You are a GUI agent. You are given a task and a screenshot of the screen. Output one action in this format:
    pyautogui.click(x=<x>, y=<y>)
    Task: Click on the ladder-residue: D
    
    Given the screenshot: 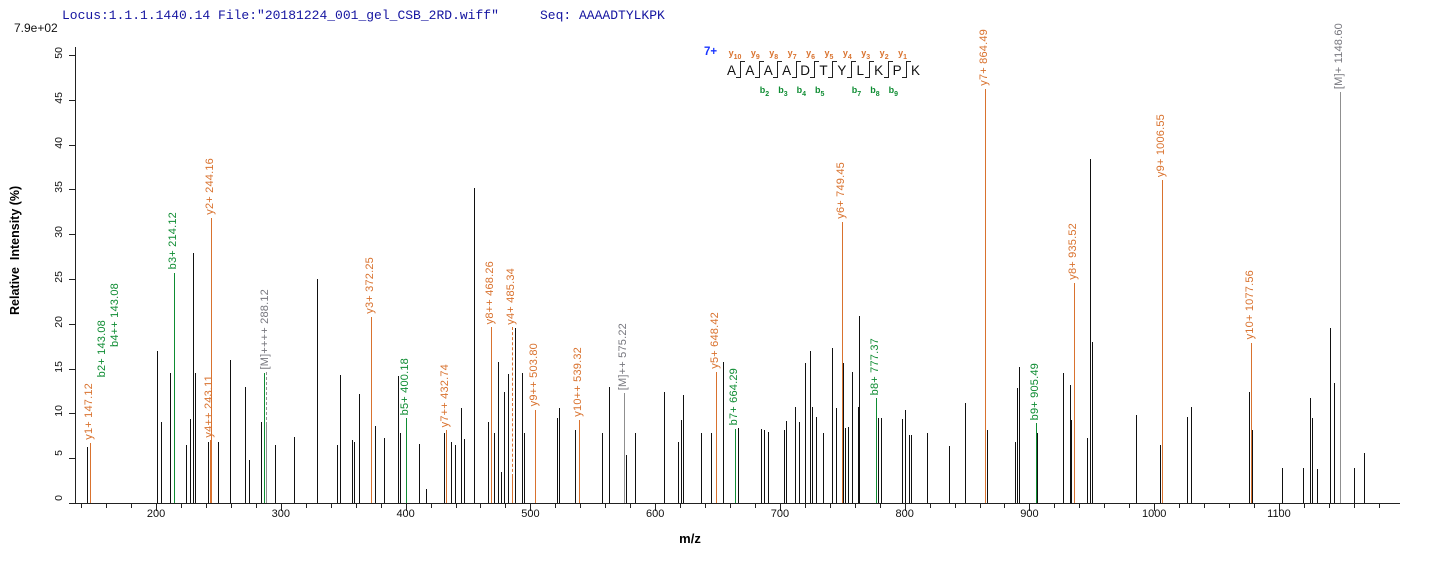 What is the action you would take?
    pyautogui.click(x=805, y=70)
    